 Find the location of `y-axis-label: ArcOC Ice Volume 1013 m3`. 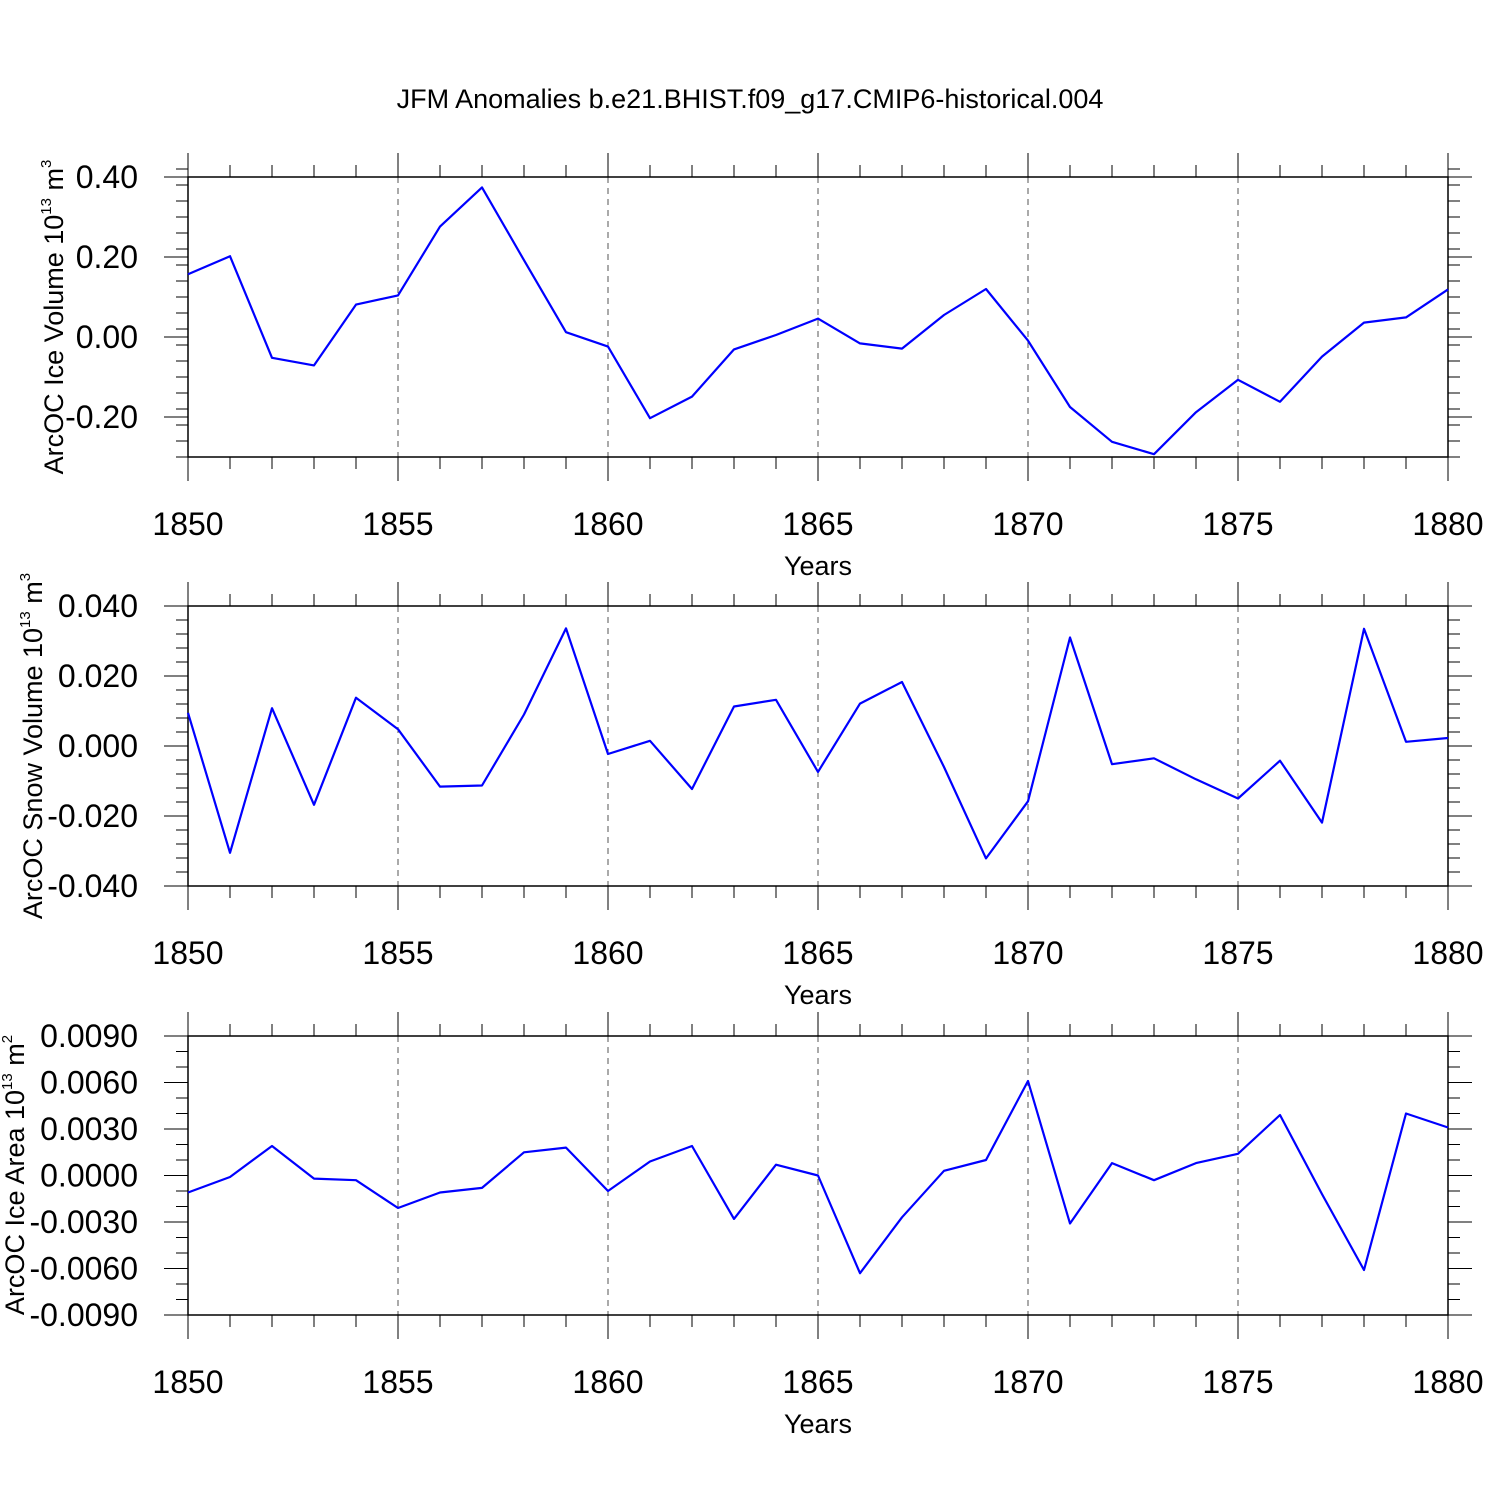

y-axis-label: ArcOC Ice Volume 1013 m3 is located at coordinates (53, 317).